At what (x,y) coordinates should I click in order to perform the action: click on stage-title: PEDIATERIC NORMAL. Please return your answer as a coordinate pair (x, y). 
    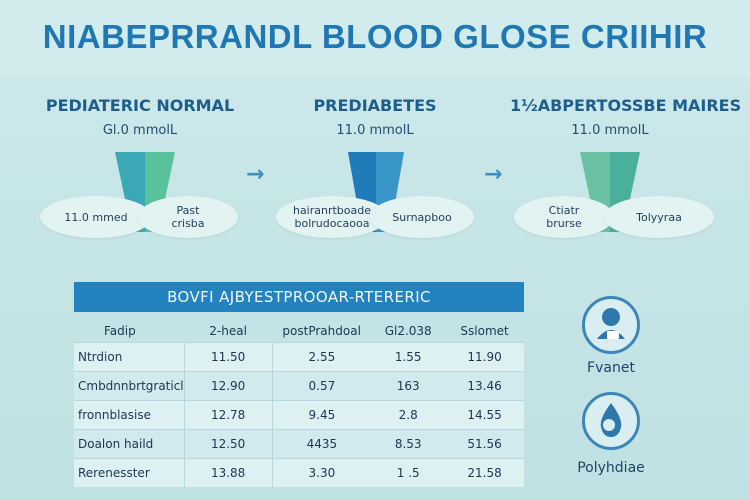
    Looking at the image, I should click on (140, 105).